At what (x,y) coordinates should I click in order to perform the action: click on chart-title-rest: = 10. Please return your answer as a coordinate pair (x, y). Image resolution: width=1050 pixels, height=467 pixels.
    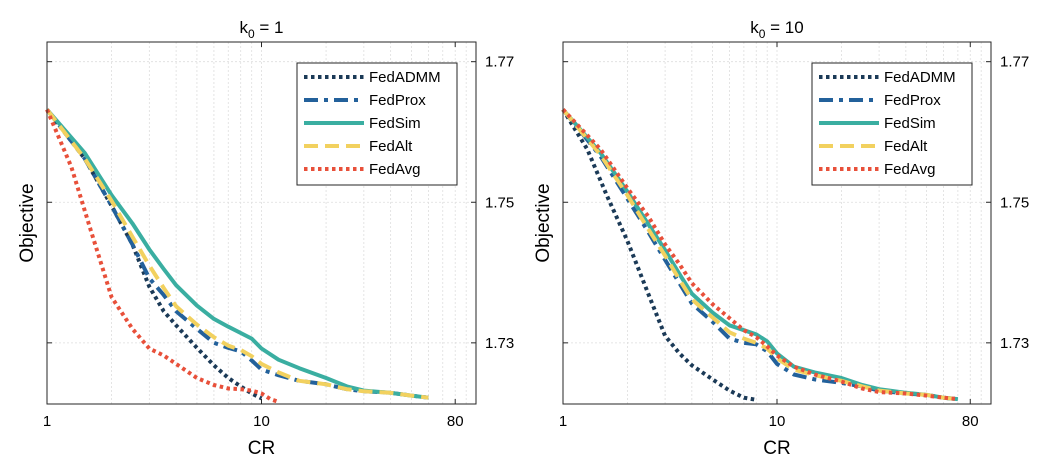
    Looking at the image, I should click on (784, 27).